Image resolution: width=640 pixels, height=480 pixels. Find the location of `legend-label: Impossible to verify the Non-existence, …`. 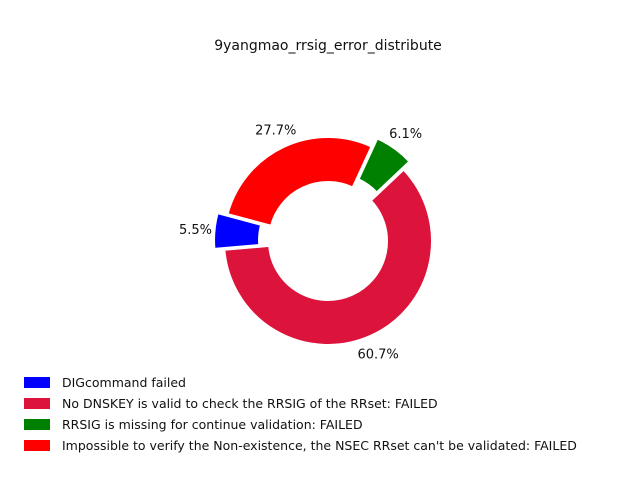

legend-label: Impossible to verify the Non-existence, … is located at coordinates (319, 445).